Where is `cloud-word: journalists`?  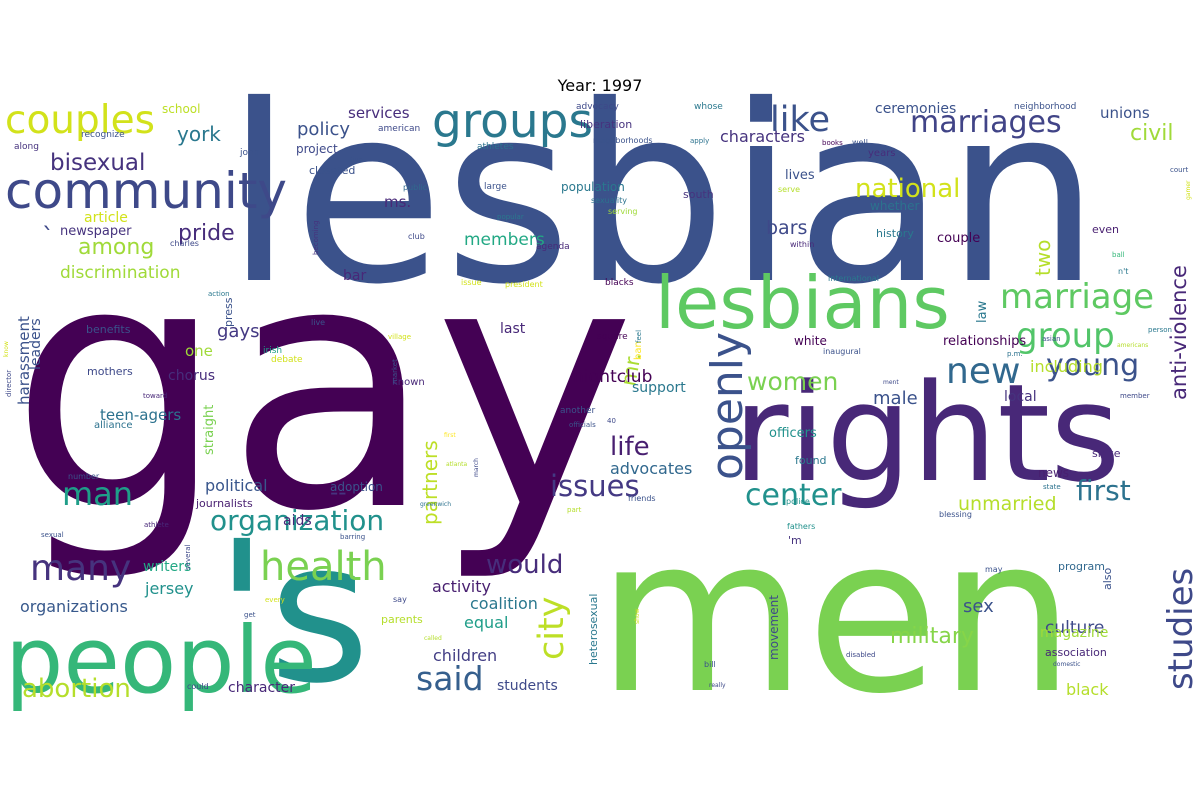 cloud-word: journalists is located at coordinates (224, 503).